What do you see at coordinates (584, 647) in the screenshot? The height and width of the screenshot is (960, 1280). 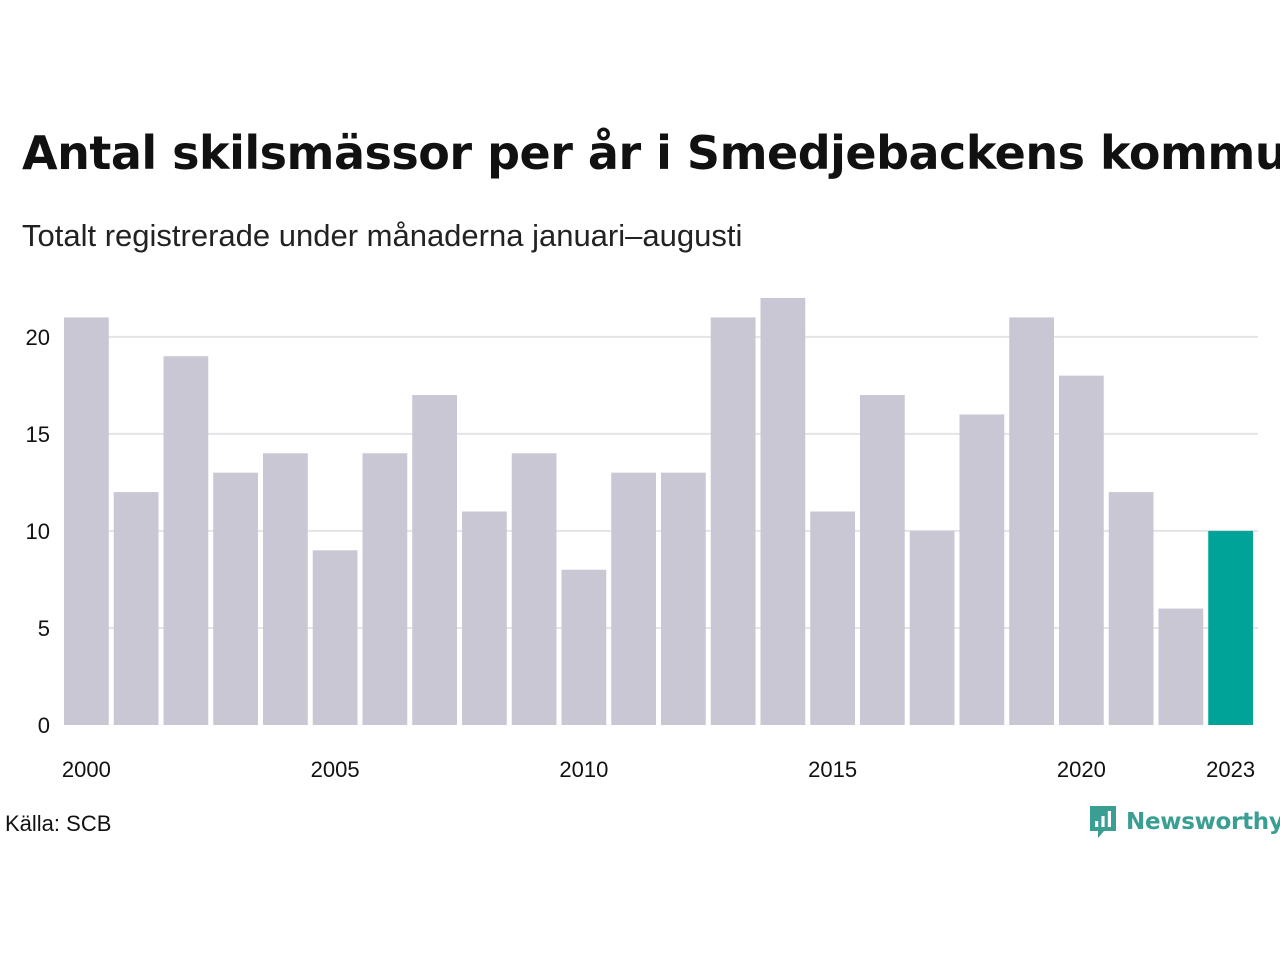 I see `bar-2010` at bounding box center [584, 647].